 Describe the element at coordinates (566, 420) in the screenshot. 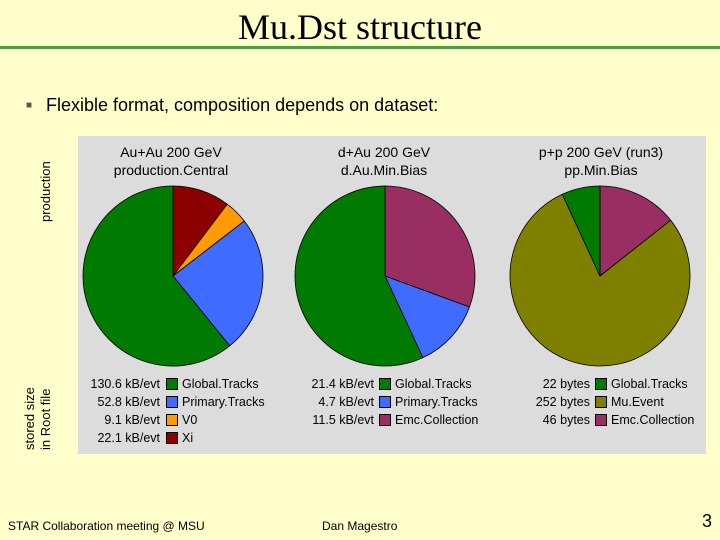

I see `chart-3-size-3: 46 bytes` at that location.